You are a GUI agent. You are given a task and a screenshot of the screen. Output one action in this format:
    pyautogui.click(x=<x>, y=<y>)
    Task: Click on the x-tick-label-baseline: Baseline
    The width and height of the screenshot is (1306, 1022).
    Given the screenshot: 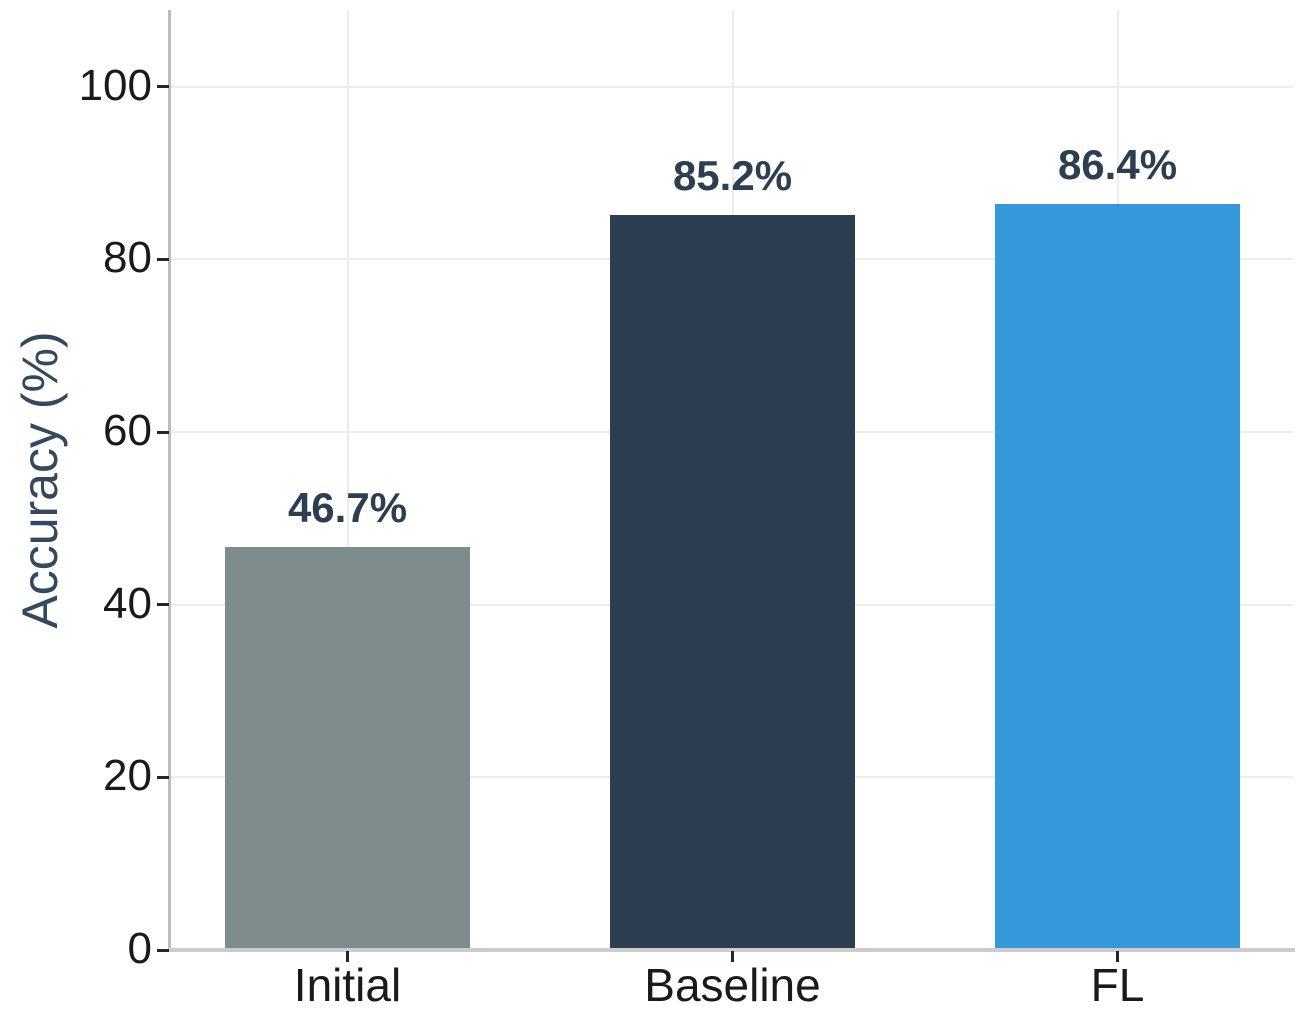 What is the action you would take?
    pyautogui.click(x=732, y=985)
    